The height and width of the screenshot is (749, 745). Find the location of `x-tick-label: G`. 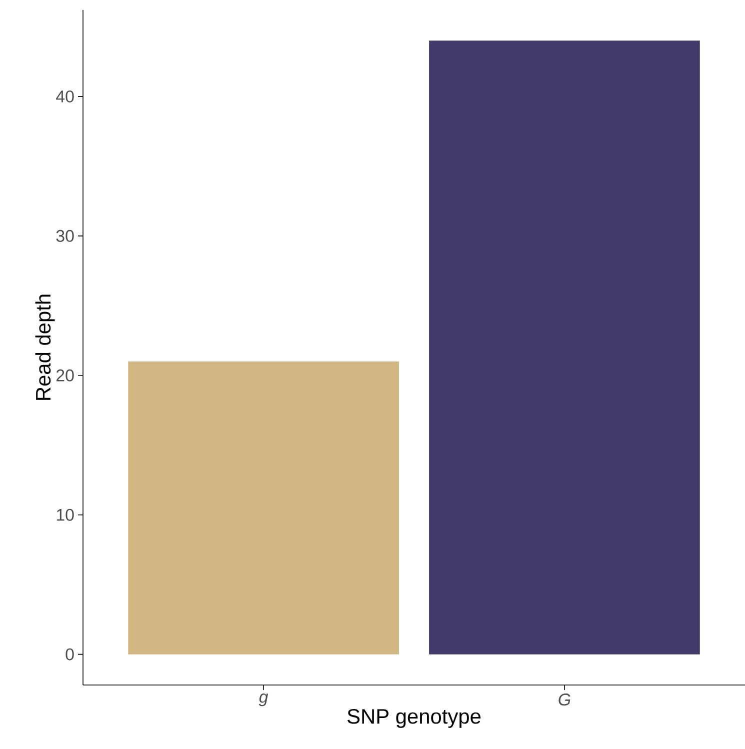

x-tick-label: G is located at coordinates (564, 700).